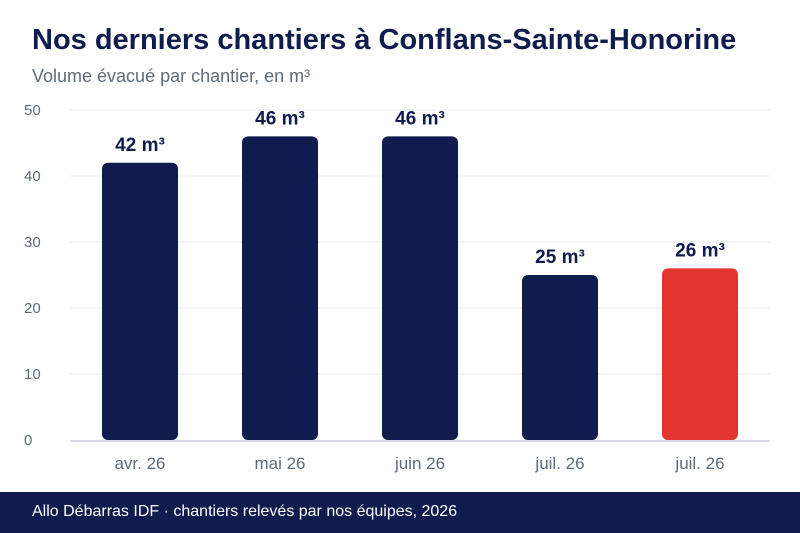 The height and width of the screenshot is (533, 800). What do you see at coordinates (32, 242) in the screenshot?
I see `y-tick-label: 30` at bounding box center [32, 242].